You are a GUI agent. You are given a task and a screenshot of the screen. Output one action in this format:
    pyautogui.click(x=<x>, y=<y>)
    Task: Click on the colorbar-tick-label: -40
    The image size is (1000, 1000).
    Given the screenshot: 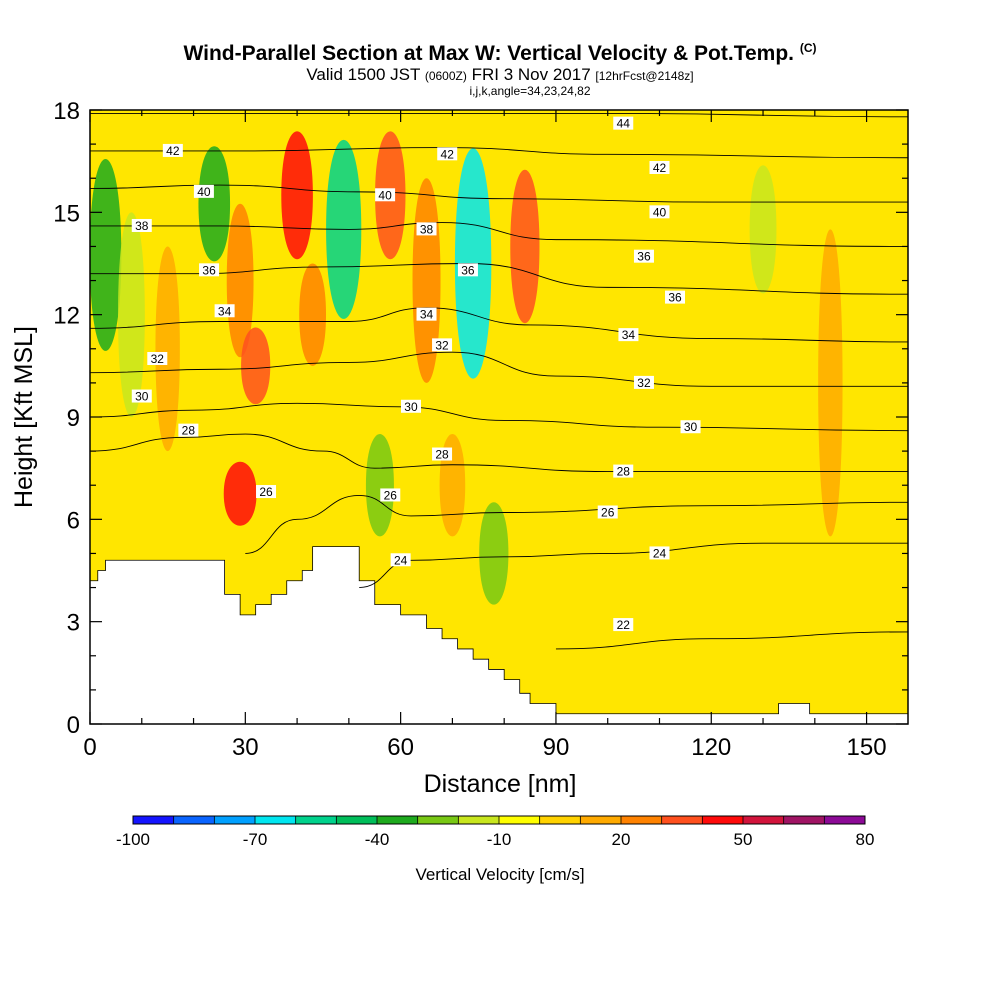 What is the action you would take?
    pyautogui.click(x=377, y=839)
    